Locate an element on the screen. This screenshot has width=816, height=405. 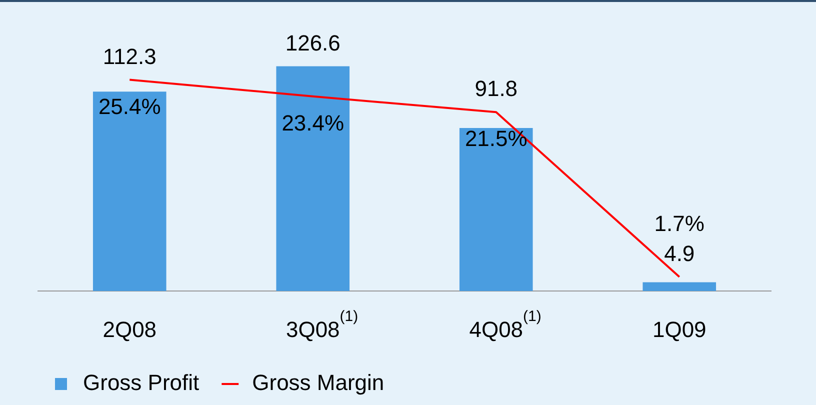
legend-label: Gross Profit is located at coordinates (141, 383).